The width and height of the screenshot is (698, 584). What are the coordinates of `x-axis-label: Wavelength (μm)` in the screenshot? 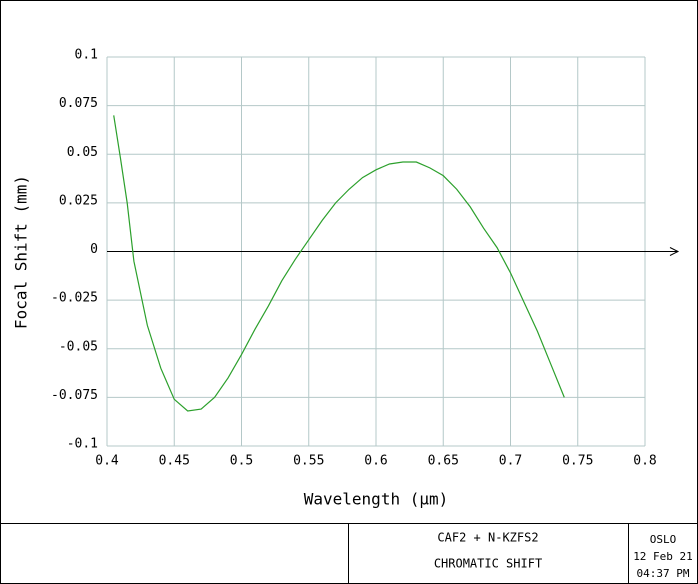 It's located at (376, 499).